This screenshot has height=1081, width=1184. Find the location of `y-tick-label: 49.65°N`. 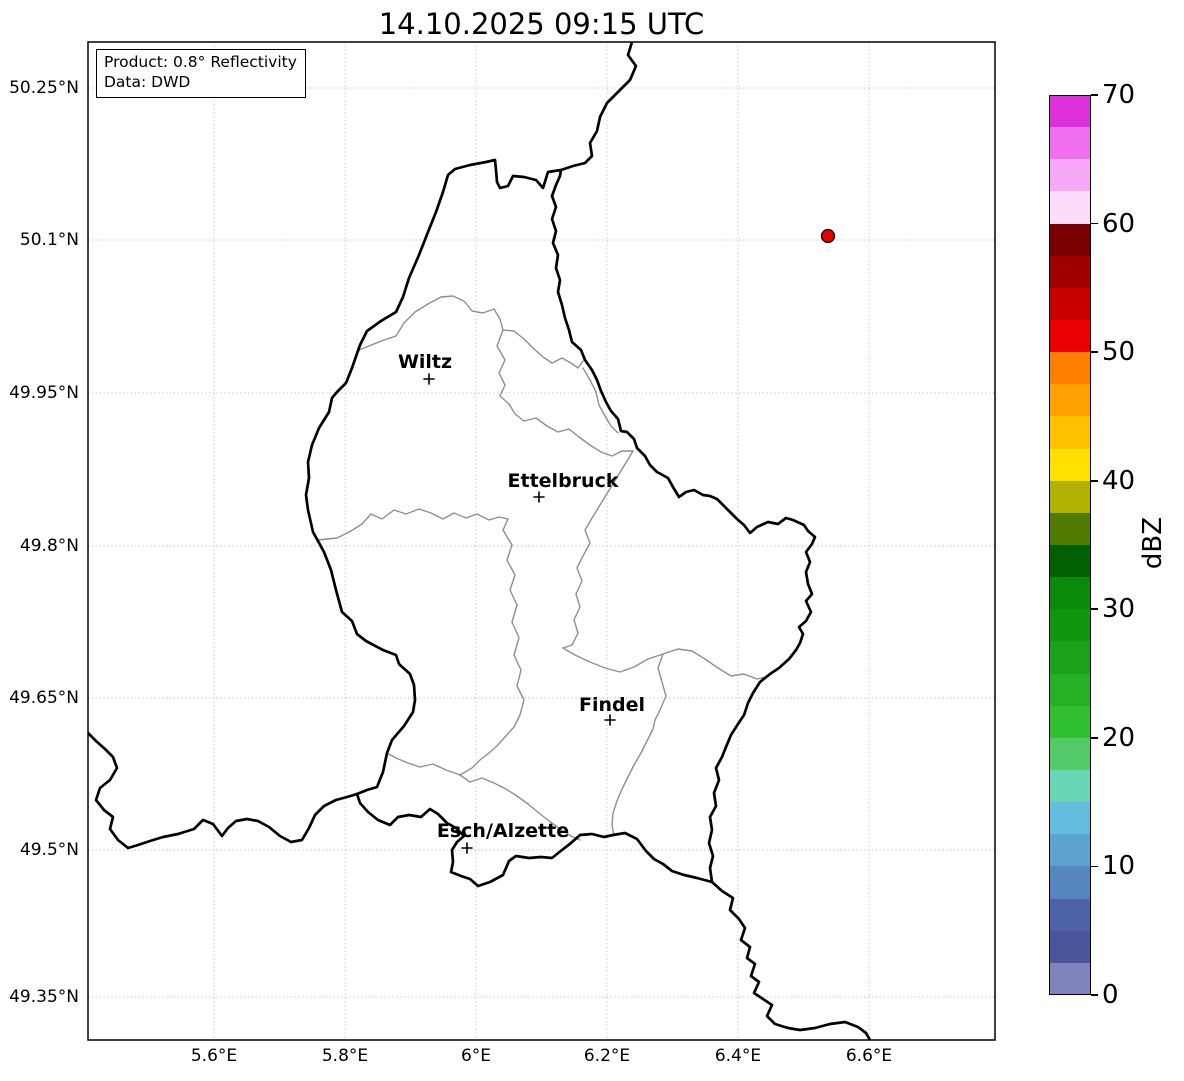

y-tick-label: 49.65°N is located at coordinates (44, 698).